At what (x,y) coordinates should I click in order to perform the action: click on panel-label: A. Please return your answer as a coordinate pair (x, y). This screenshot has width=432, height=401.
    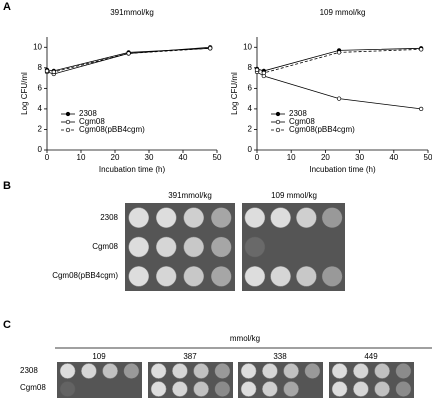
    Looking at the image, I should click on (7, 7).